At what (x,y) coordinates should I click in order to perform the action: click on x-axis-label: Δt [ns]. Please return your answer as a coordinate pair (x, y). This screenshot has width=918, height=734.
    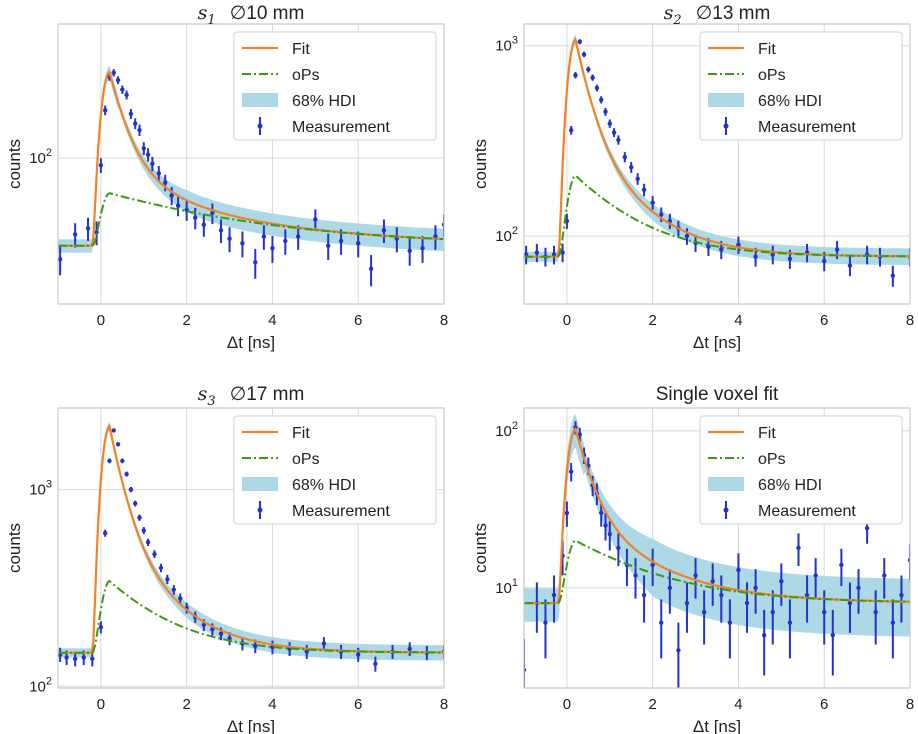
    Looking at the image, I should click on (251, 725).